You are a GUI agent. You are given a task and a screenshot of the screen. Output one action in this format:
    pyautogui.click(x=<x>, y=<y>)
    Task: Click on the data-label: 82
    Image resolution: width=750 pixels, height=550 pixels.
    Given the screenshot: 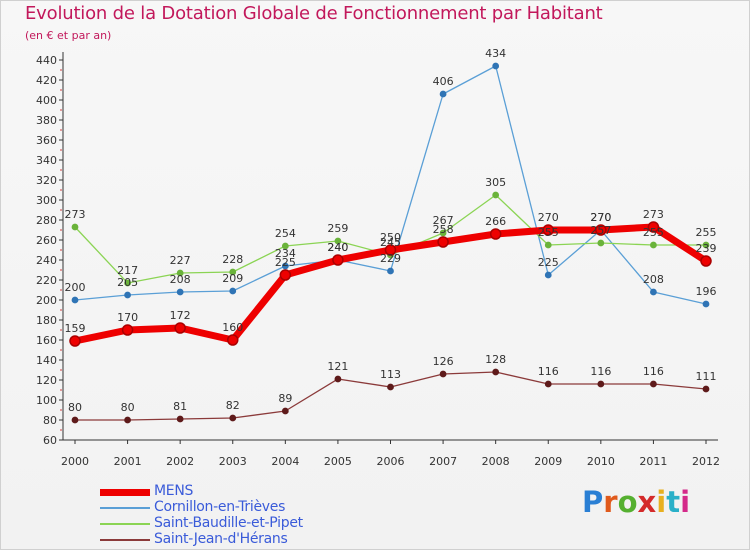 What is the action you would take?
    pyautogui.click(x=233, y=405)
    